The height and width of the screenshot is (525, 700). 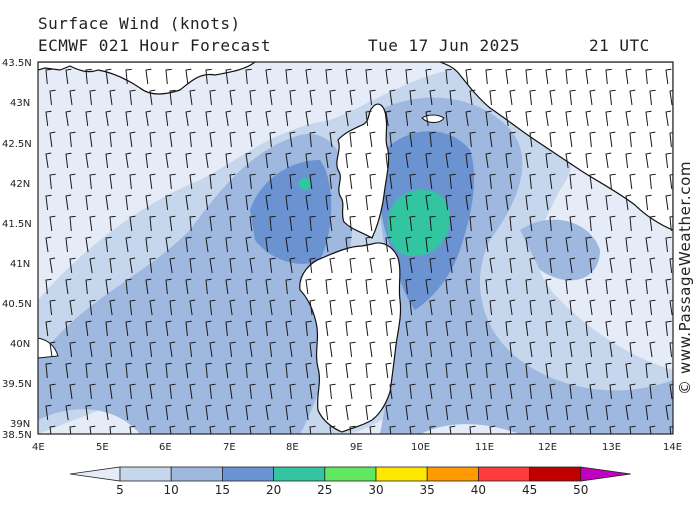 What do you see at coordinates (165, 447) in the screenshot?
I see `lon-label: 6E` at bounding box center [165, 447].